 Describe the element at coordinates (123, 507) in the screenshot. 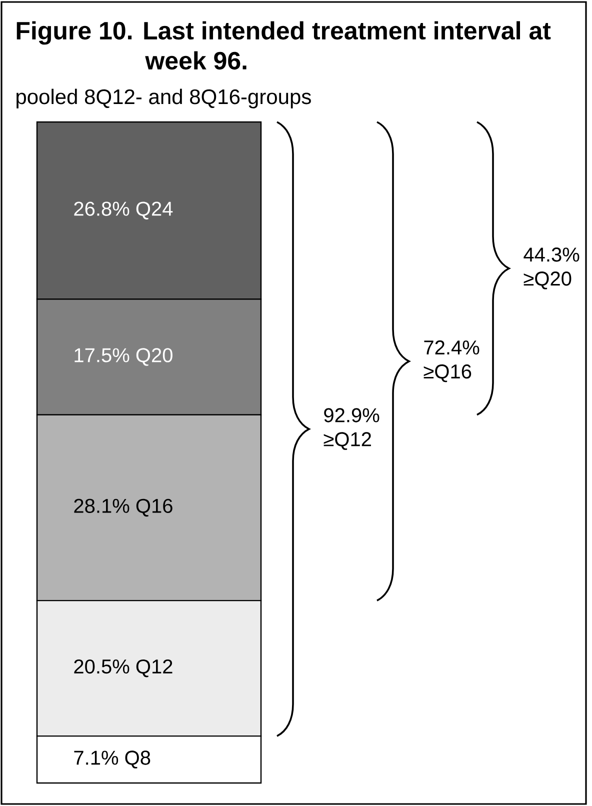

I see `data-label: 28.1% Q16` at that location.